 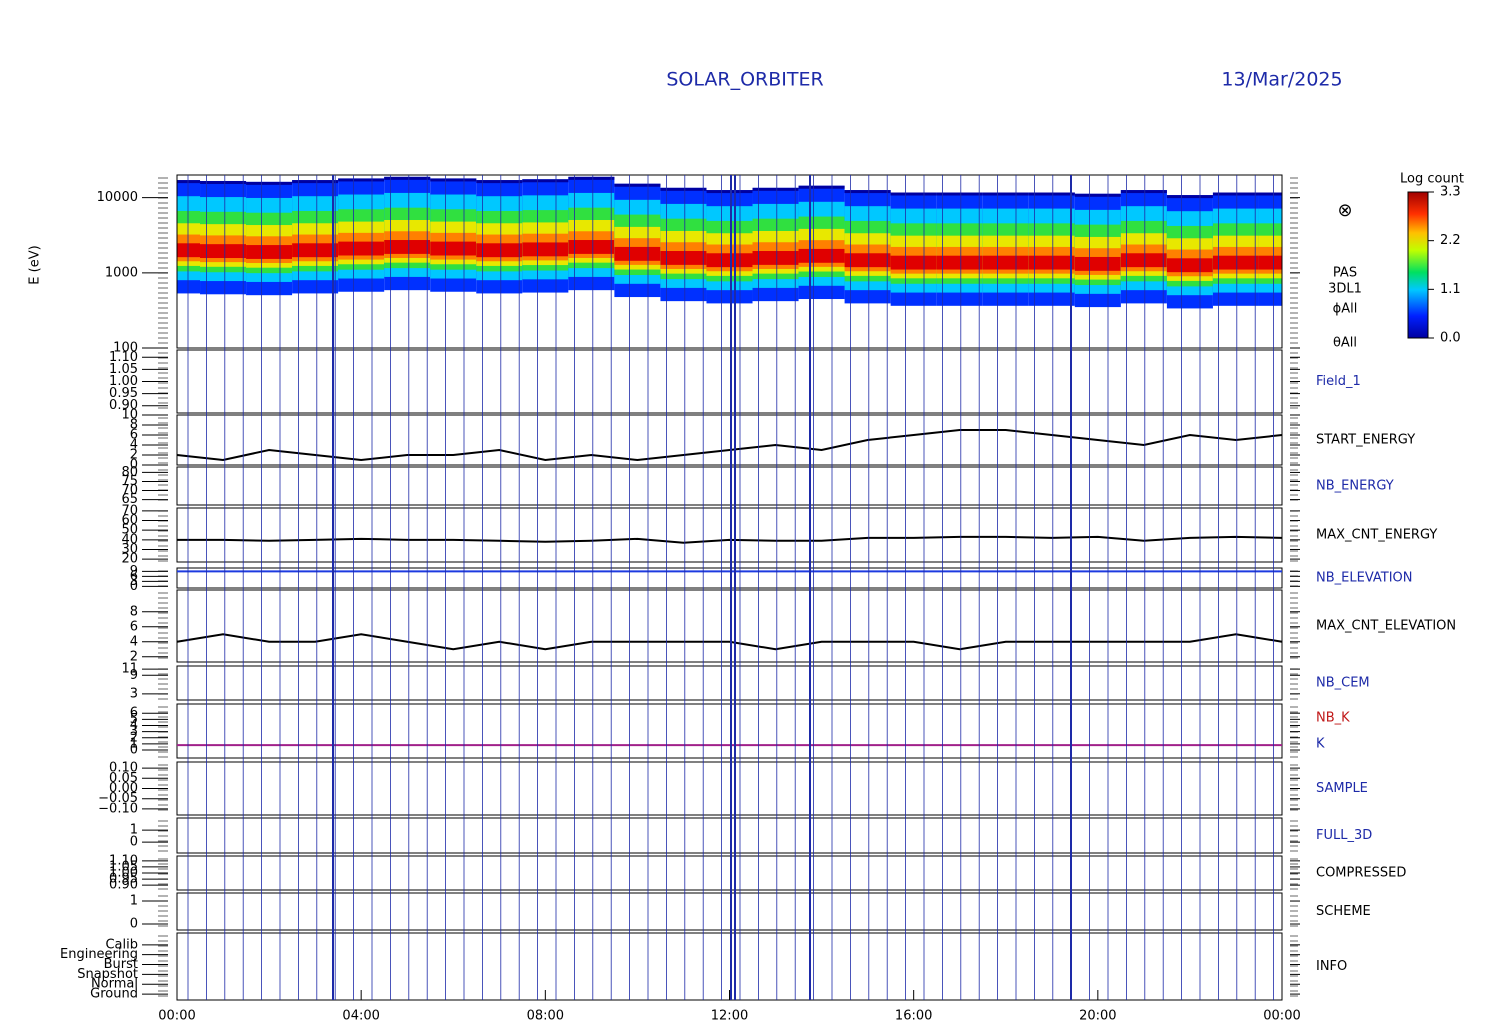 What do you see at coordinates (1450, 192) in the screenshot?
I see `colorbar-tick-label: 3.3` at bounding box center [1450, 192].